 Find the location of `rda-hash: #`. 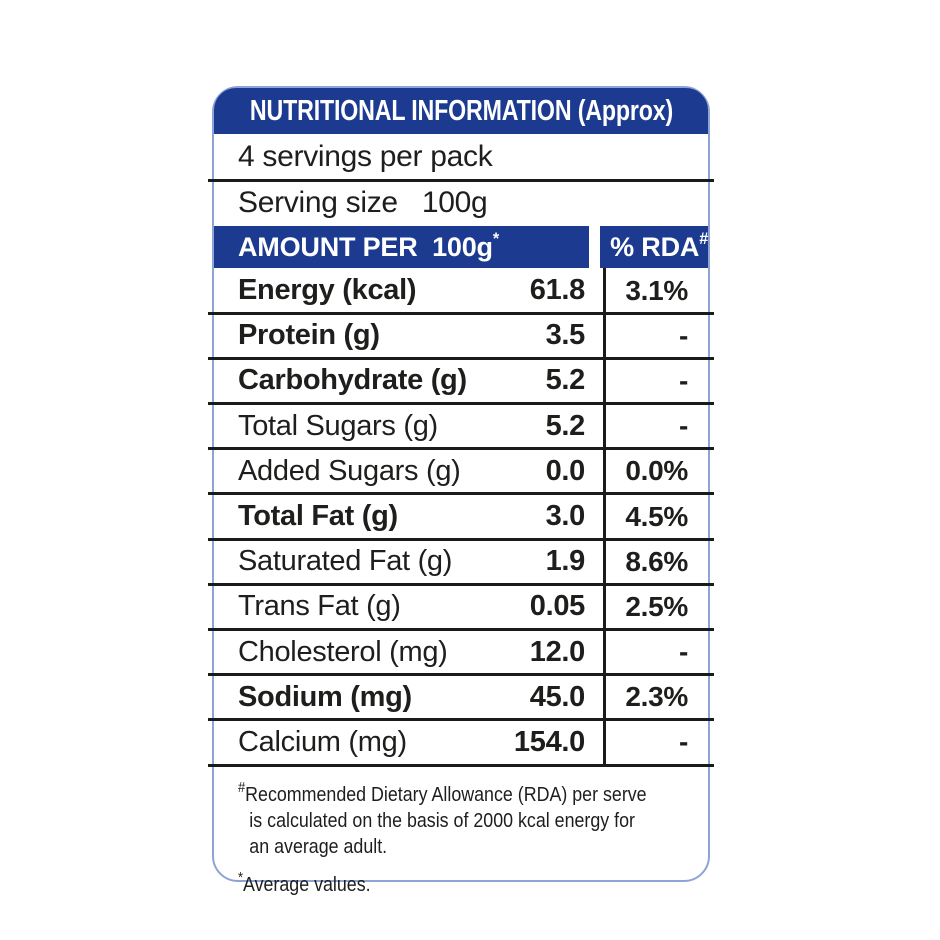

rda-hash: # is located at coordinates (703, 238).